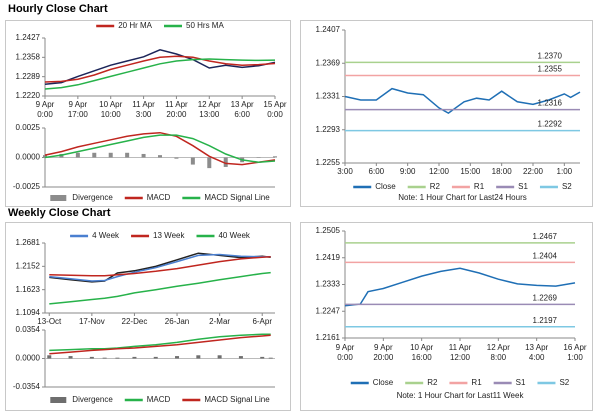  What do you see at coordinates (28, 329) in the screenshot?
I see `y-tick-label: 0.0354` at bounding box center [28, 329].